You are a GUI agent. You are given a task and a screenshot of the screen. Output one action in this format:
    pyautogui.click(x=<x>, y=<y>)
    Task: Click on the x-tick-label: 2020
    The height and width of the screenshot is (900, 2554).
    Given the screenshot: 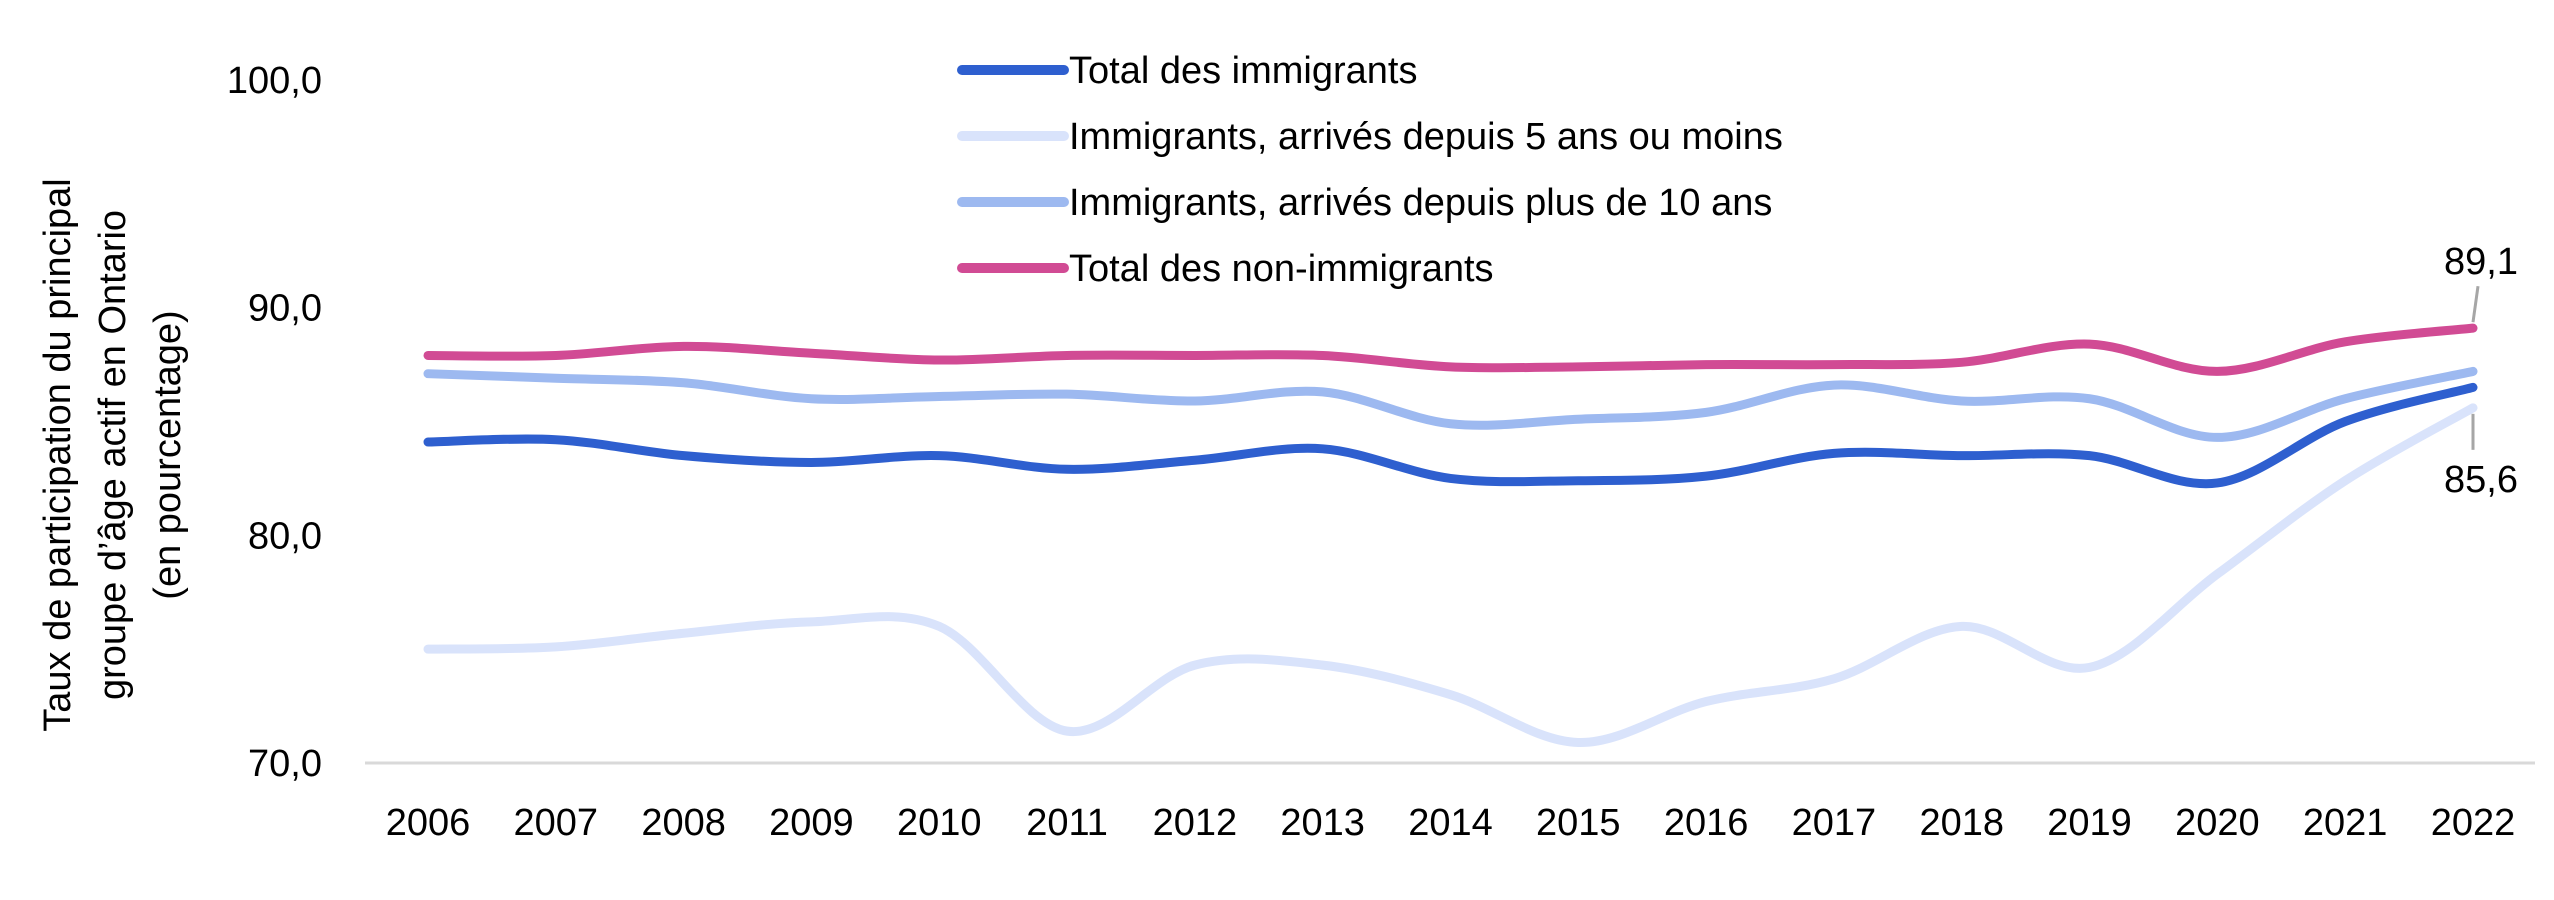 What is the action you would take?
    pyautogui.click(x=2217, y=823)
    